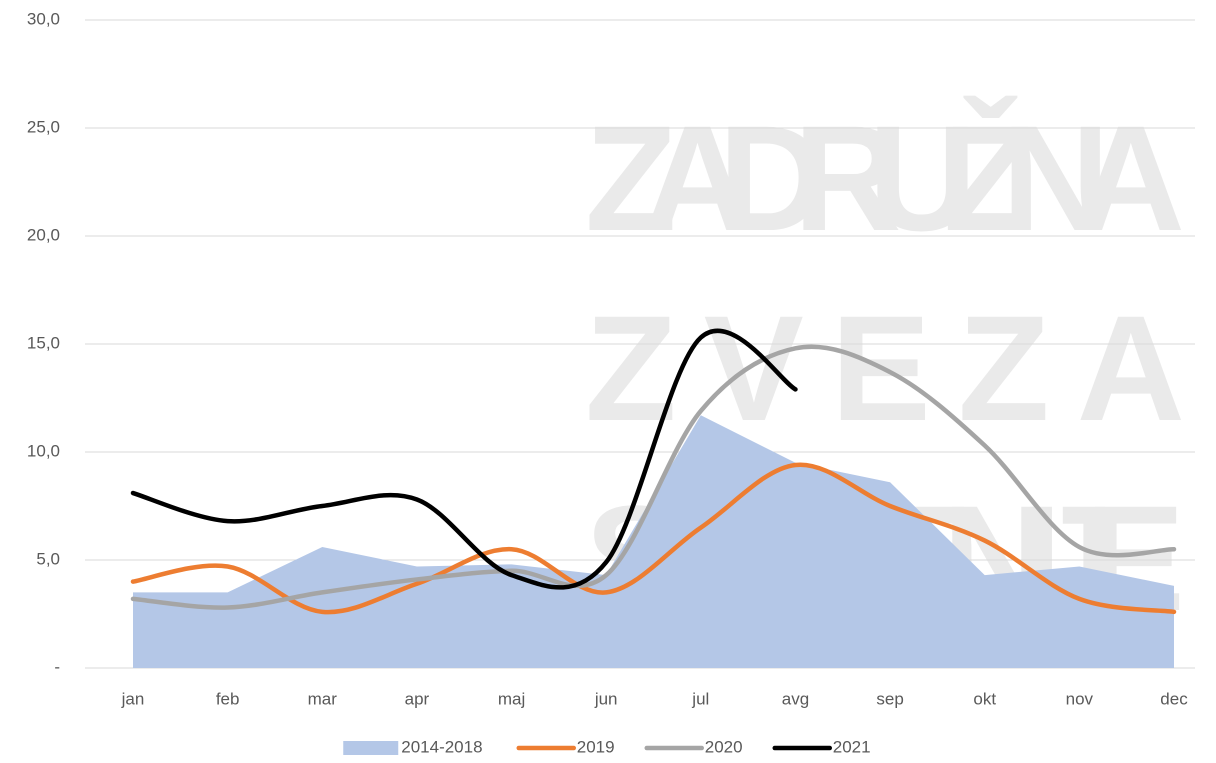  I want to click on x-tick-label: mar, so click(323, 698).